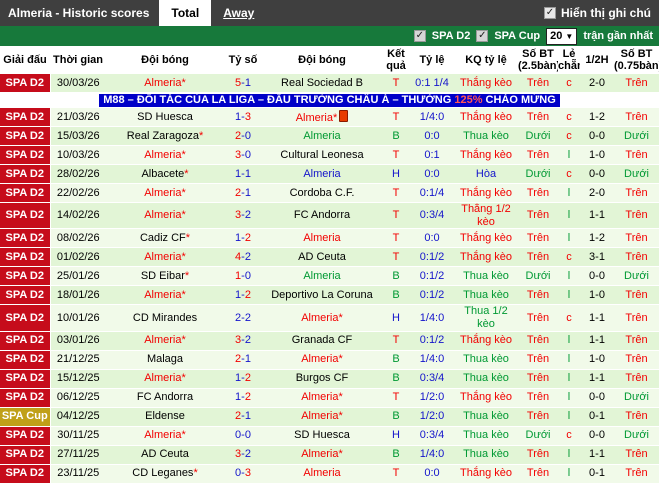 This screenshot has height=484, width=659. What do you see at coordinates (243, 360) in the screenshot?
I see `fulltime-score: 2-1` at bounding box center [243, 360].